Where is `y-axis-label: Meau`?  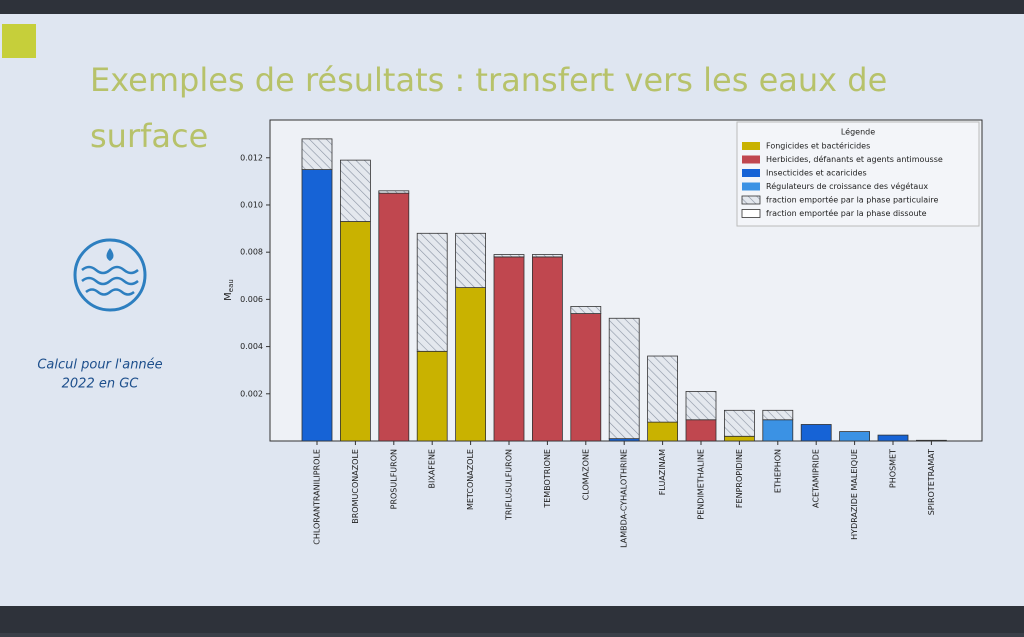 y-axis-label: Meau is located at coordinates (229, 290).